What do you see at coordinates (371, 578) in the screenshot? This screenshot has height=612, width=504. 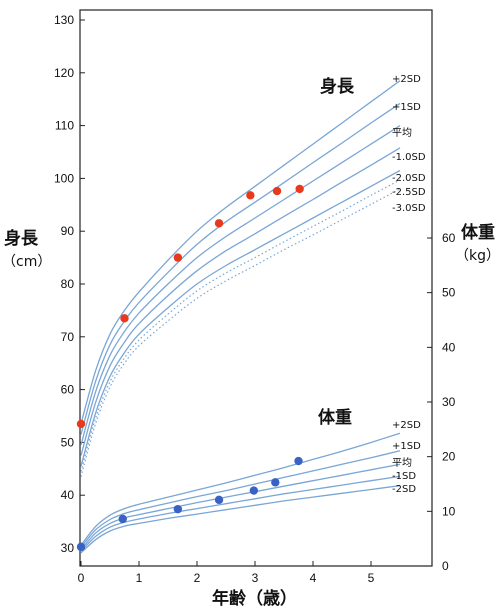 I see `x-tick-label-5: 5` at bounding box center [371, 578].